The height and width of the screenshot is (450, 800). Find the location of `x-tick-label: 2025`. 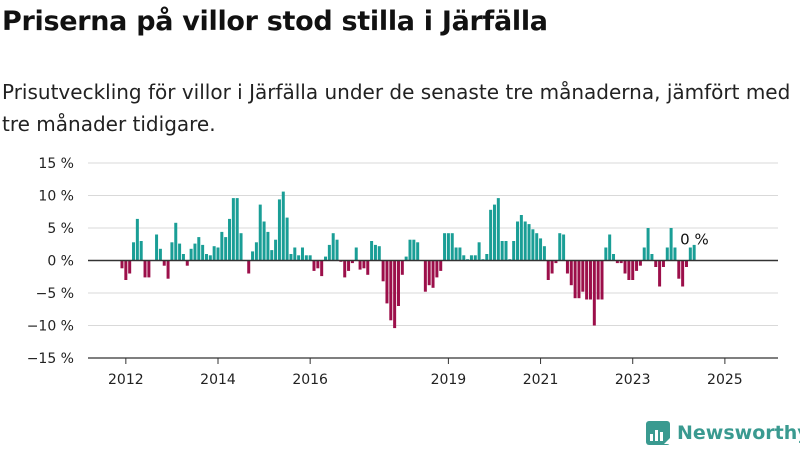

x-tick-label: 2025 is located at coordinates (725, 380).